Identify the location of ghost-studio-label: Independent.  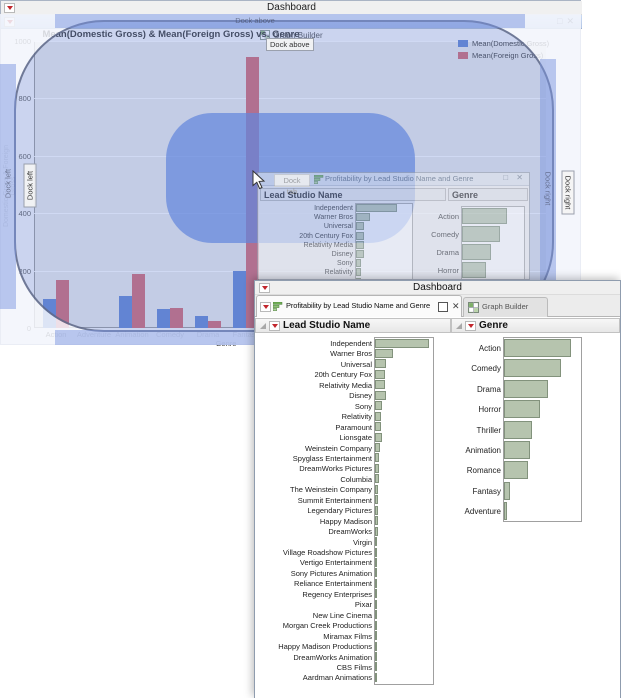
(333, 208).